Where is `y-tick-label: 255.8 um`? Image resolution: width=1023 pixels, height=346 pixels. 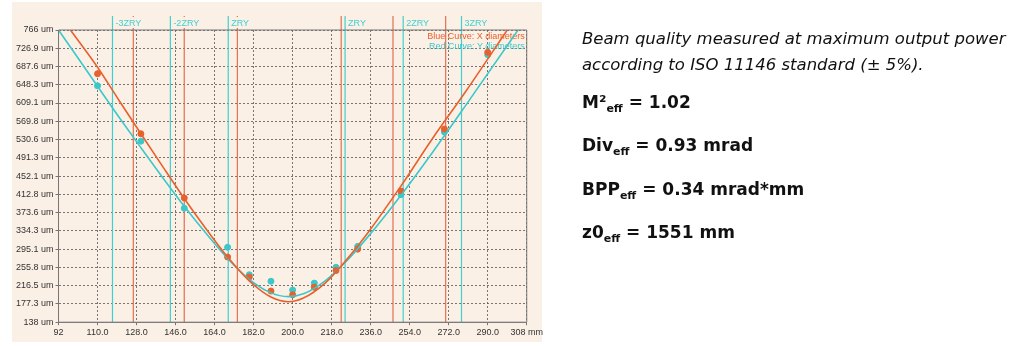 y-tick-label: 255.8 um is located at coordinates (34, 266).